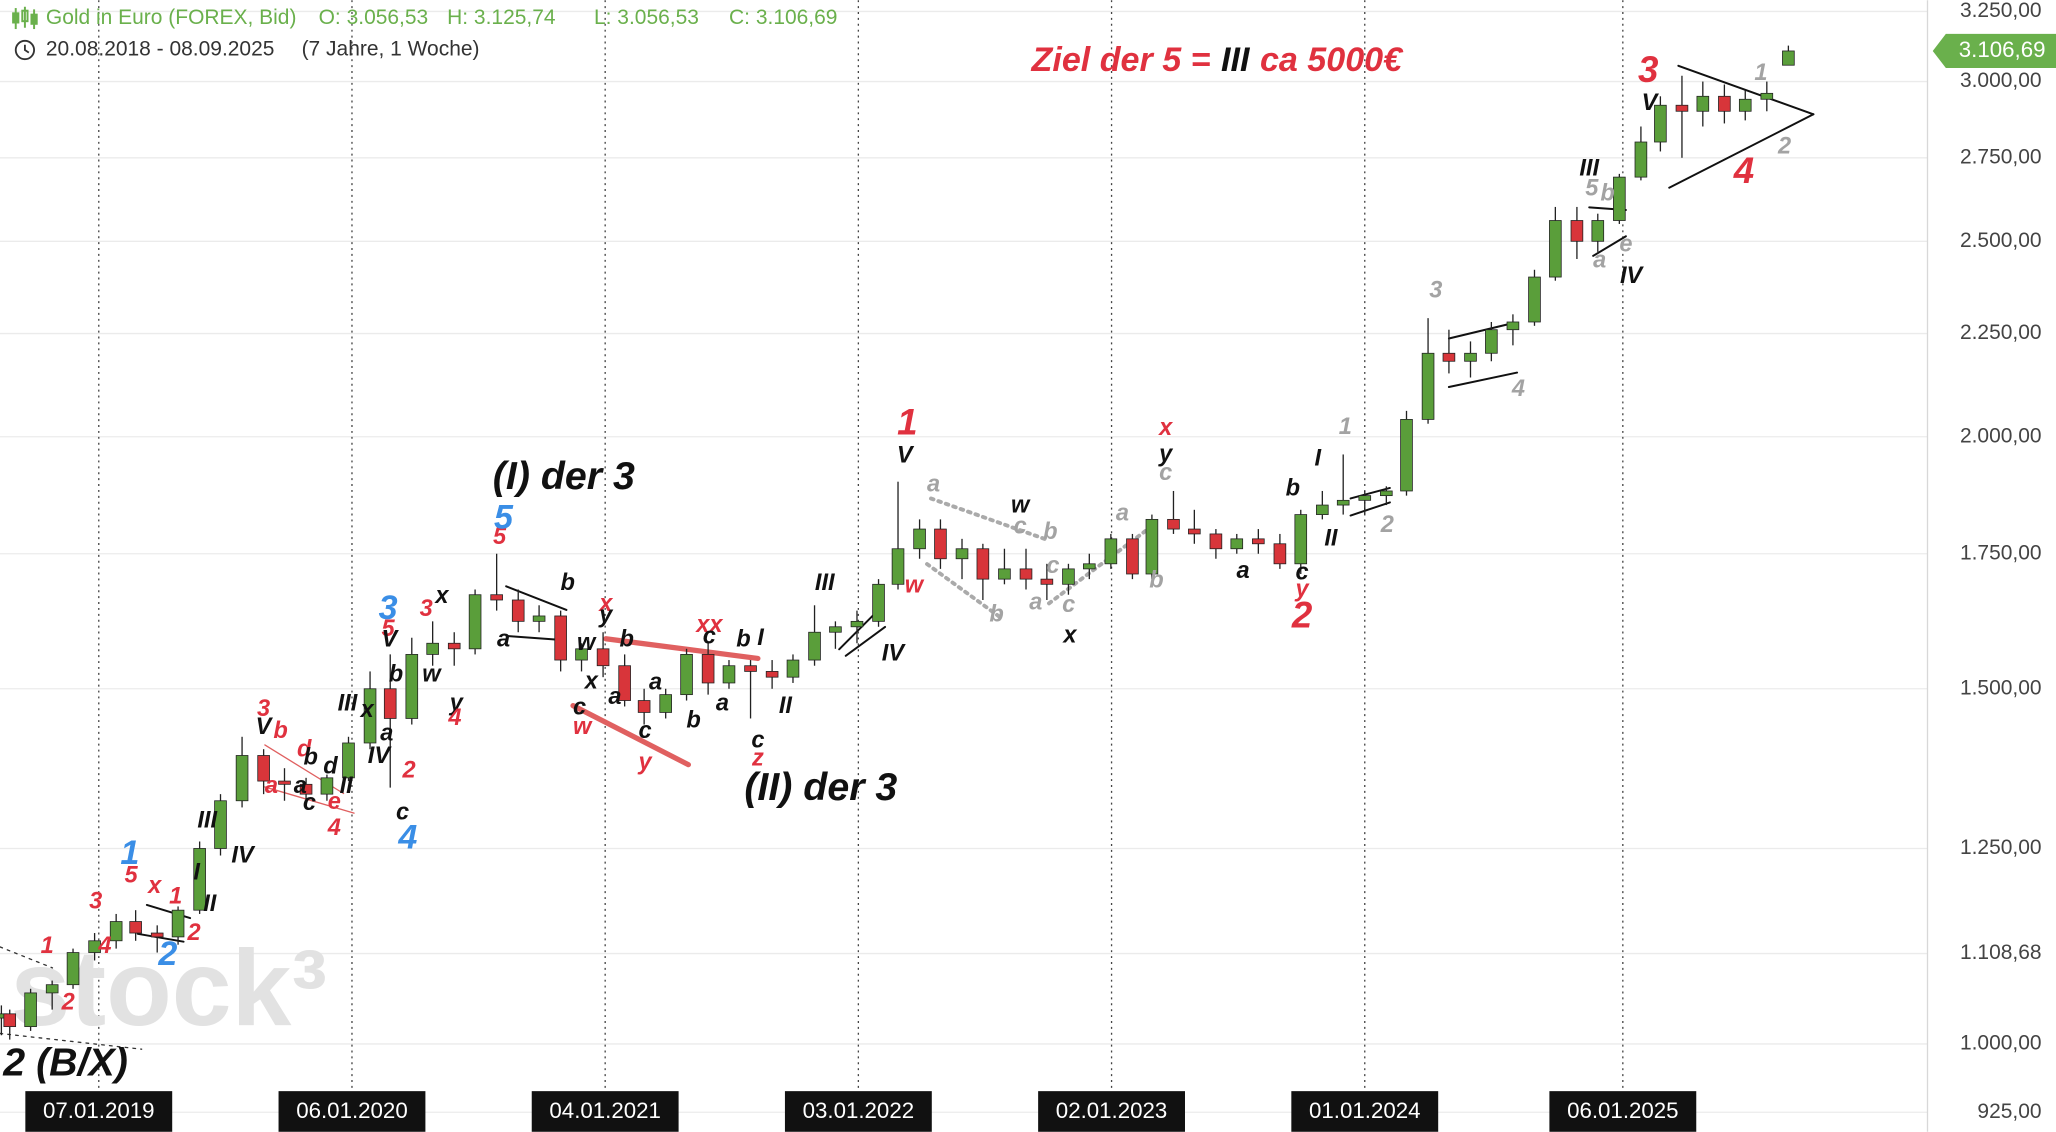 The image size is (2056, 1132). I want to click on date-range: 20.08.2018 - 08.09.2025, so click(160, 49).